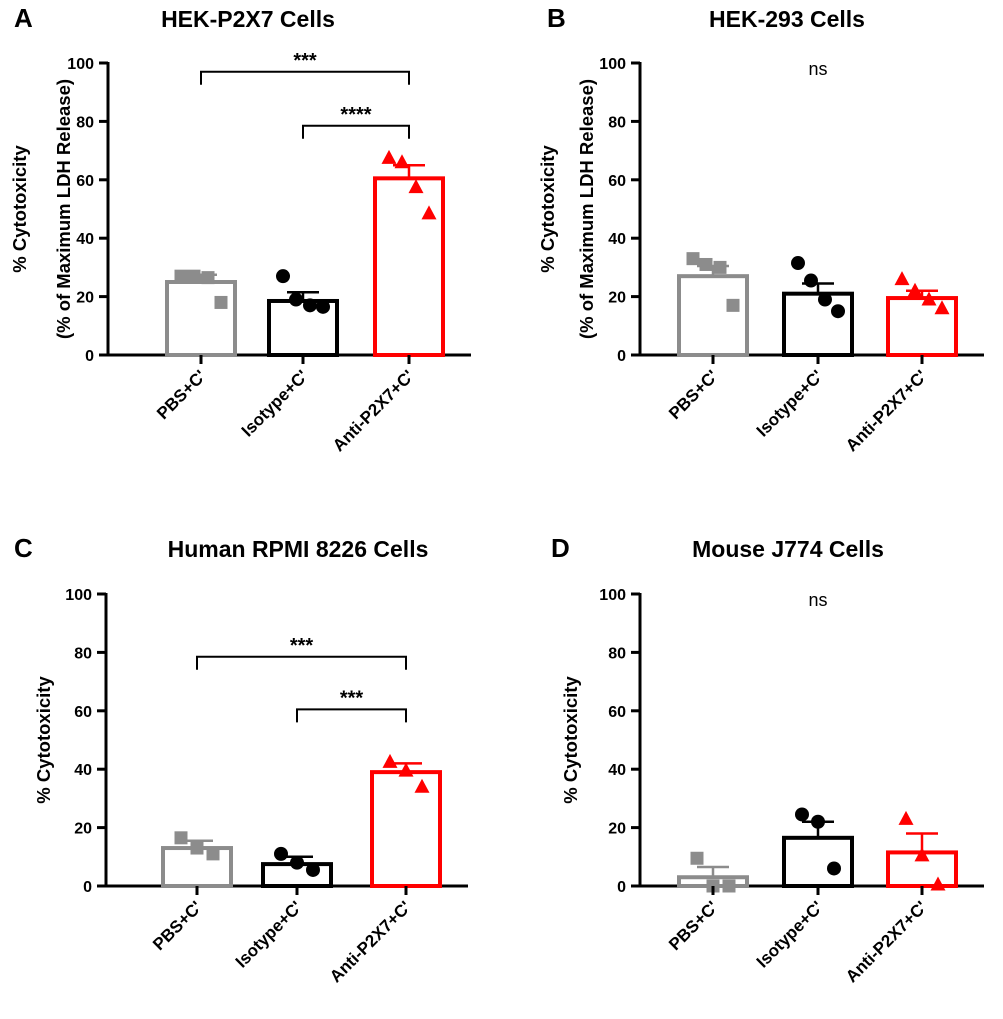  What do you see at coordinates (355, 115) in the screenshot?
I see `significance-label: ****` at bounding box center [355, 115].